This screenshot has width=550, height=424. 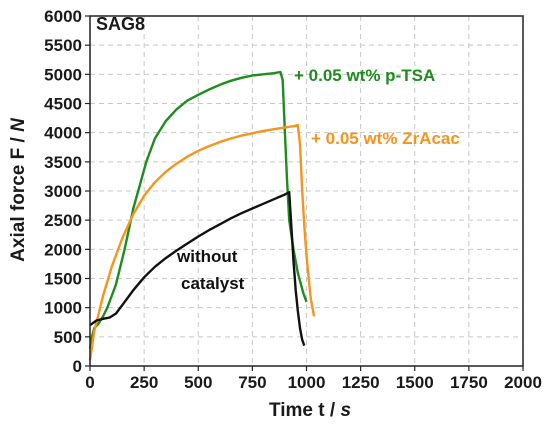 I want to click on annotation-catalyst: catalyst, so click(x=213, y=283).